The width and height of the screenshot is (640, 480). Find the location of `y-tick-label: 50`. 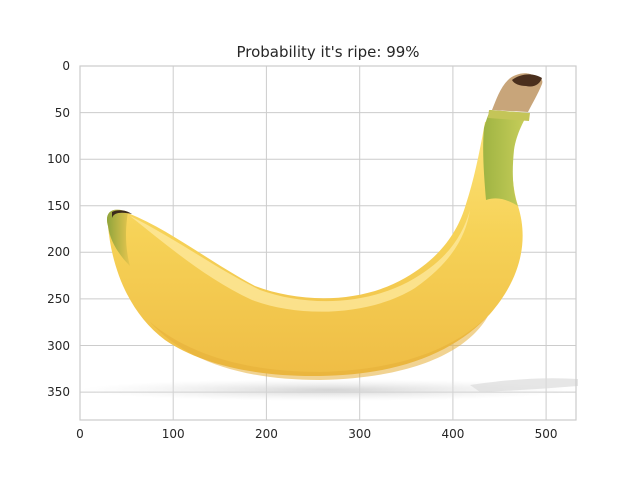

y-tick-label: 50 is located at coordinates (62, 113).